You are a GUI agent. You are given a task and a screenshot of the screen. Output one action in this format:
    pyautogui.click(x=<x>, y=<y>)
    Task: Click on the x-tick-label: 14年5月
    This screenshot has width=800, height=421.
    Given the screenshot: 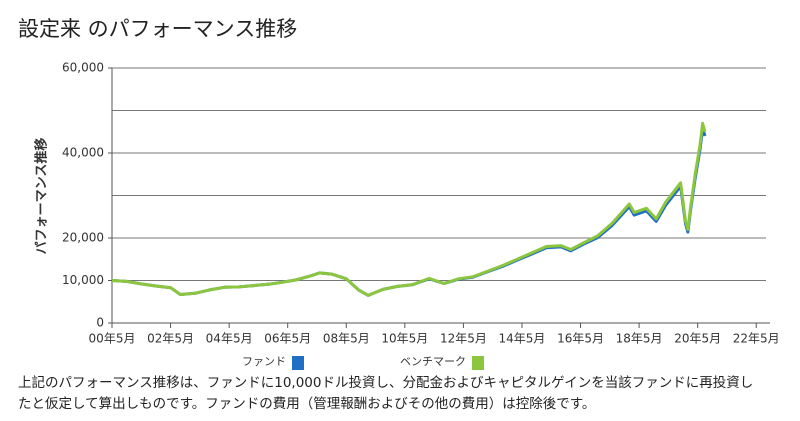 What is the action you would take?
    pyautogui.click(x=522, y=339)
    